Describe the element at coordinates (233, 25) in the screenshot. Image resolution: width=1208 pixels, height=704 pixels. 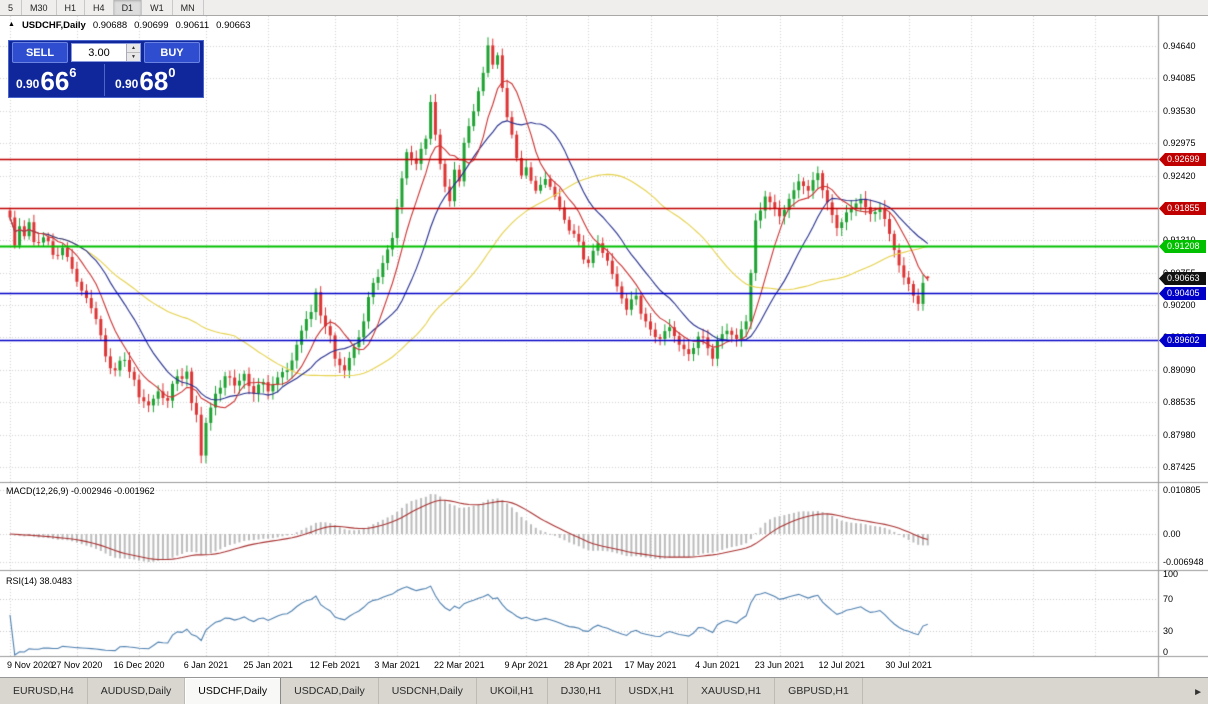
I see `quote-close: 0.90663` at that location.